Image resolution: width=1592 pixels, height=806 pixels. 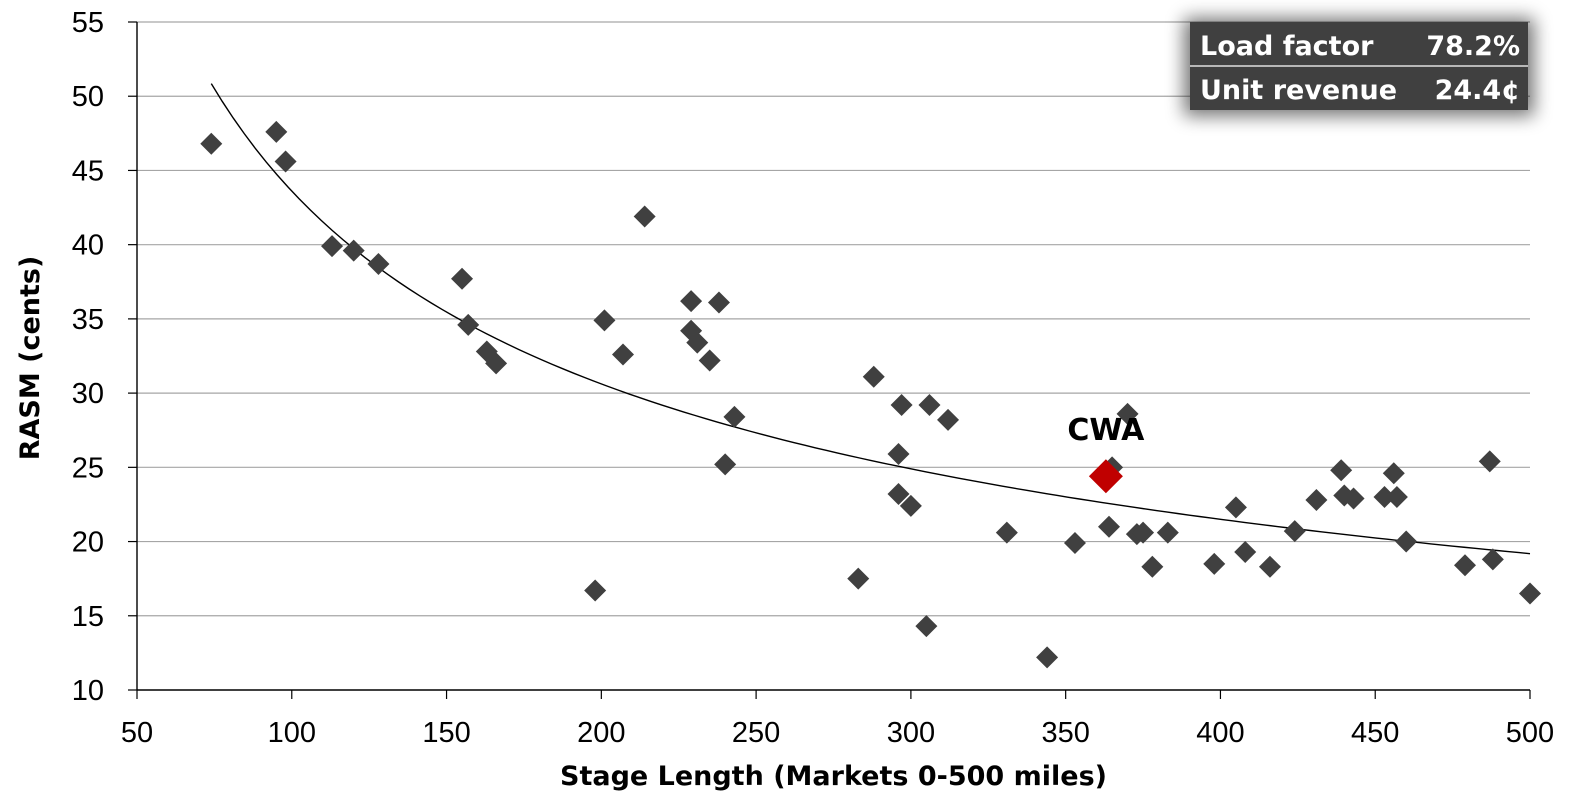 I want to click on load-factor-label: Load factor, so click(x=1287, y=46).